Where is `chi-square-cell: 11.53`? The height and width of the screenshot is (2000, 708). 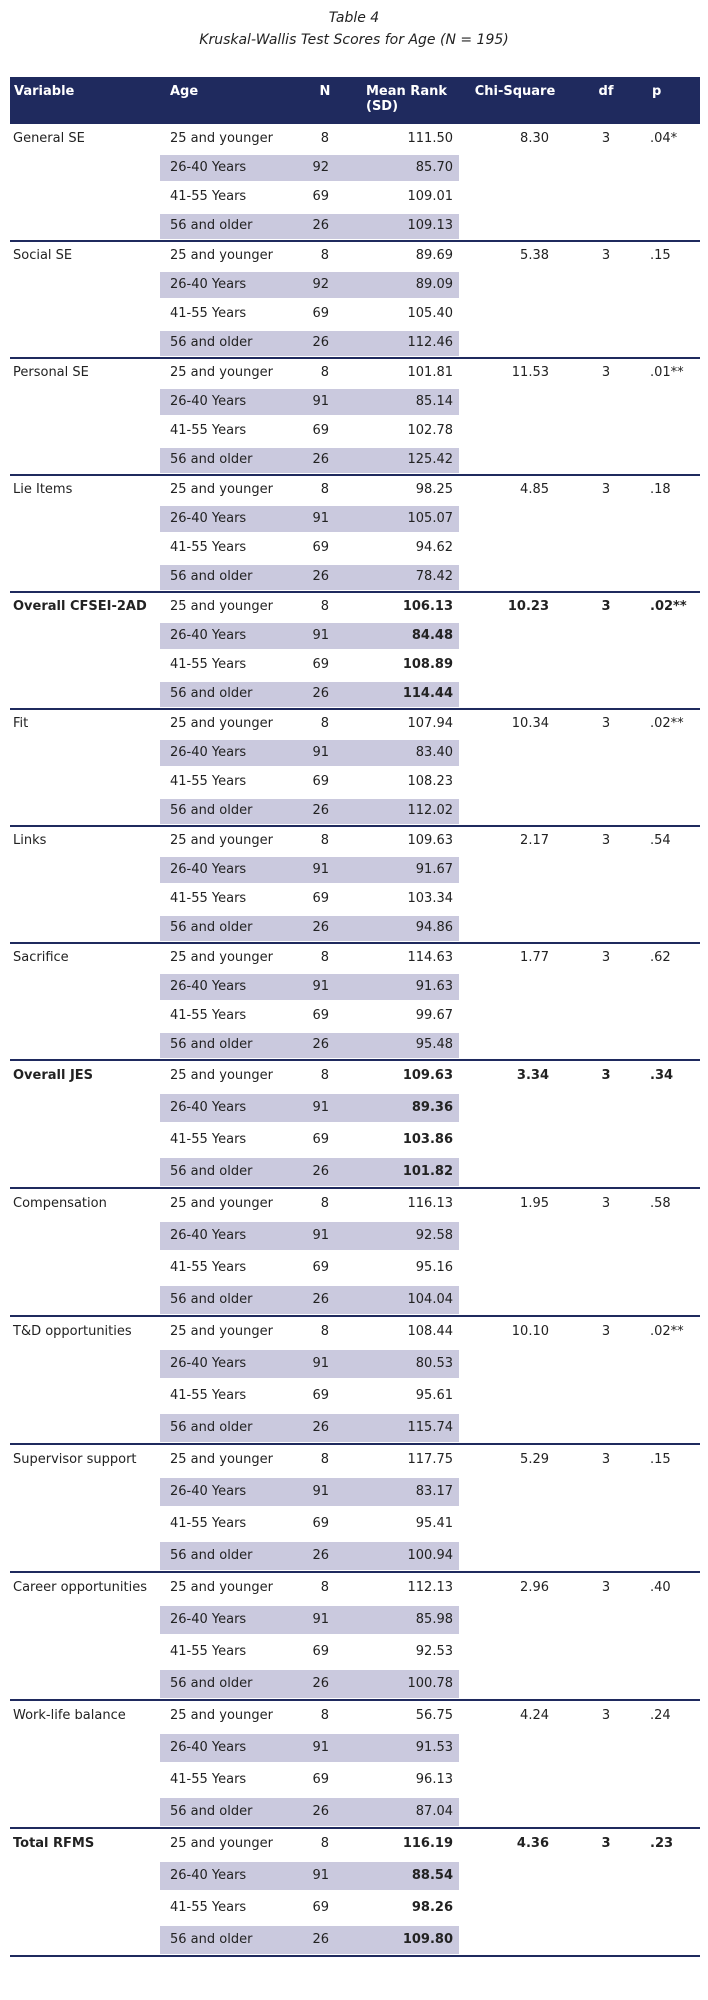 chi-square-cell: 11.53 is located at coordinates (530, 372).